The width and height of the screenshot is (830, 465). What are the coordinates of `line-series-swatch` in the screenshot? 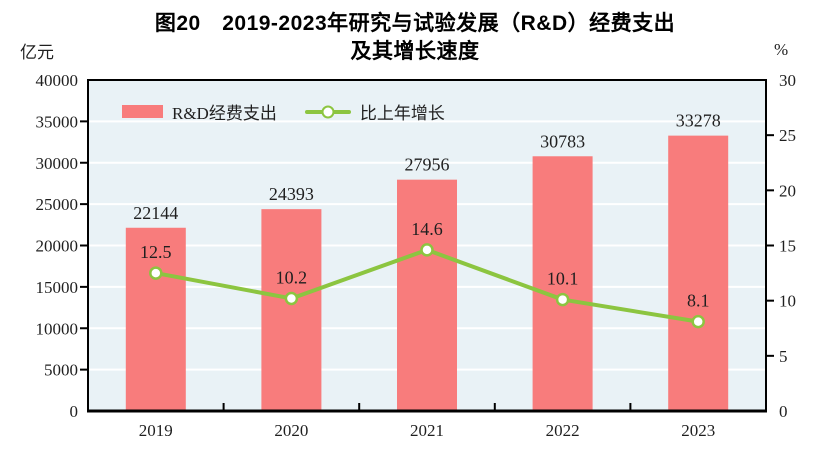 It's located at (327, 111).